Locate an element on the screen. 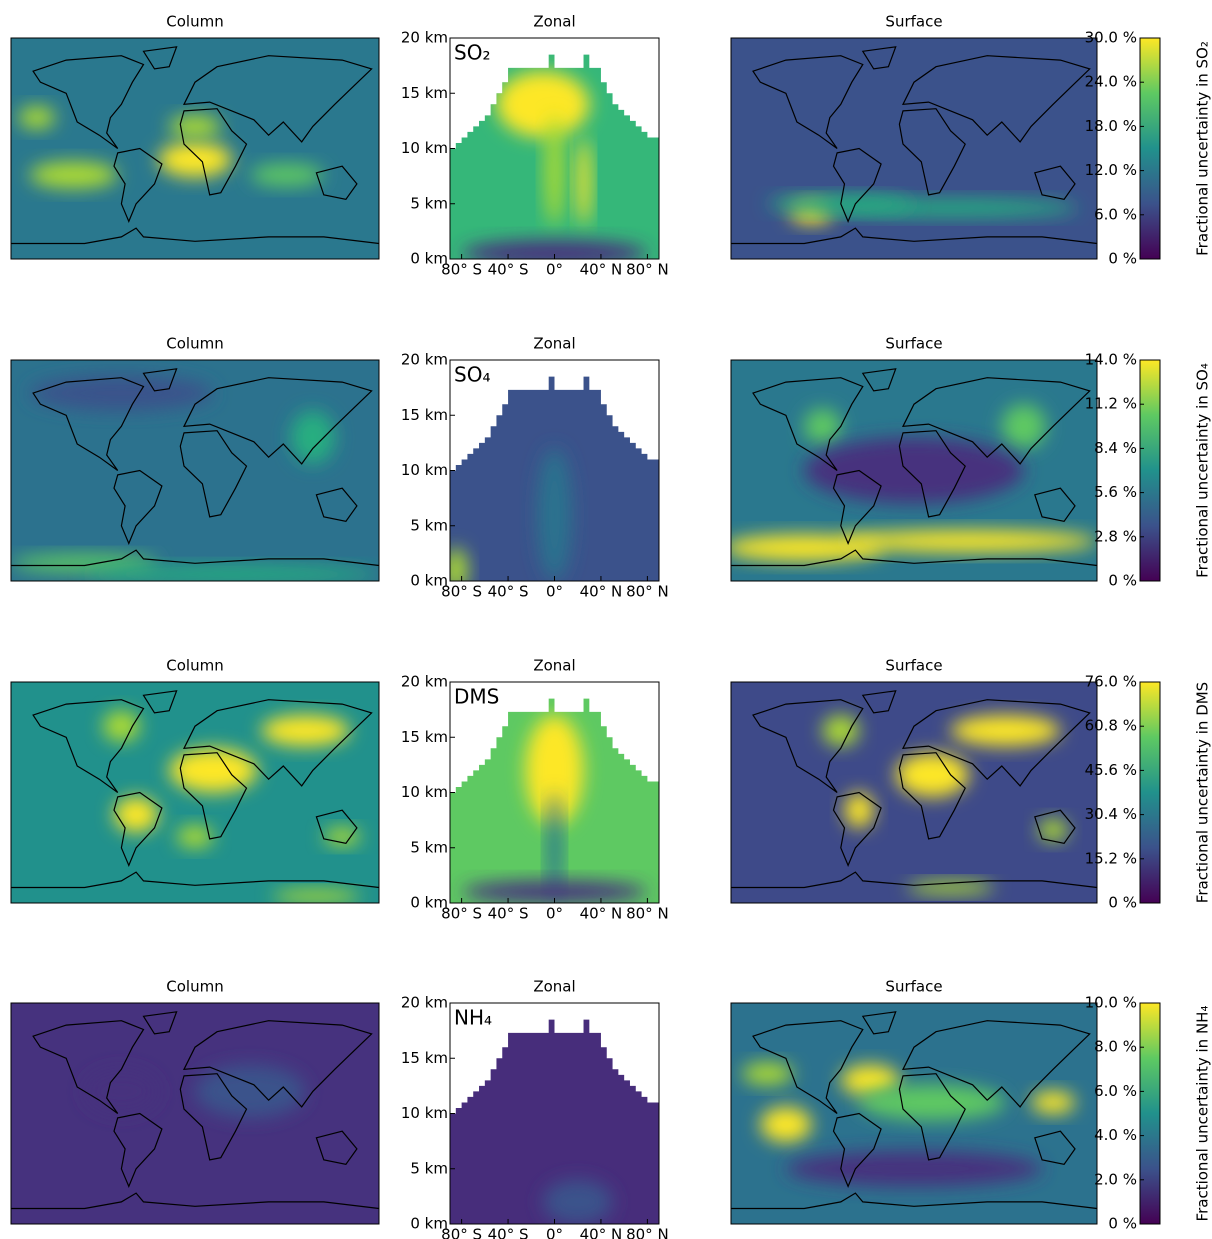  y-tick-label: 10 km is located at coordinates (424, 148).